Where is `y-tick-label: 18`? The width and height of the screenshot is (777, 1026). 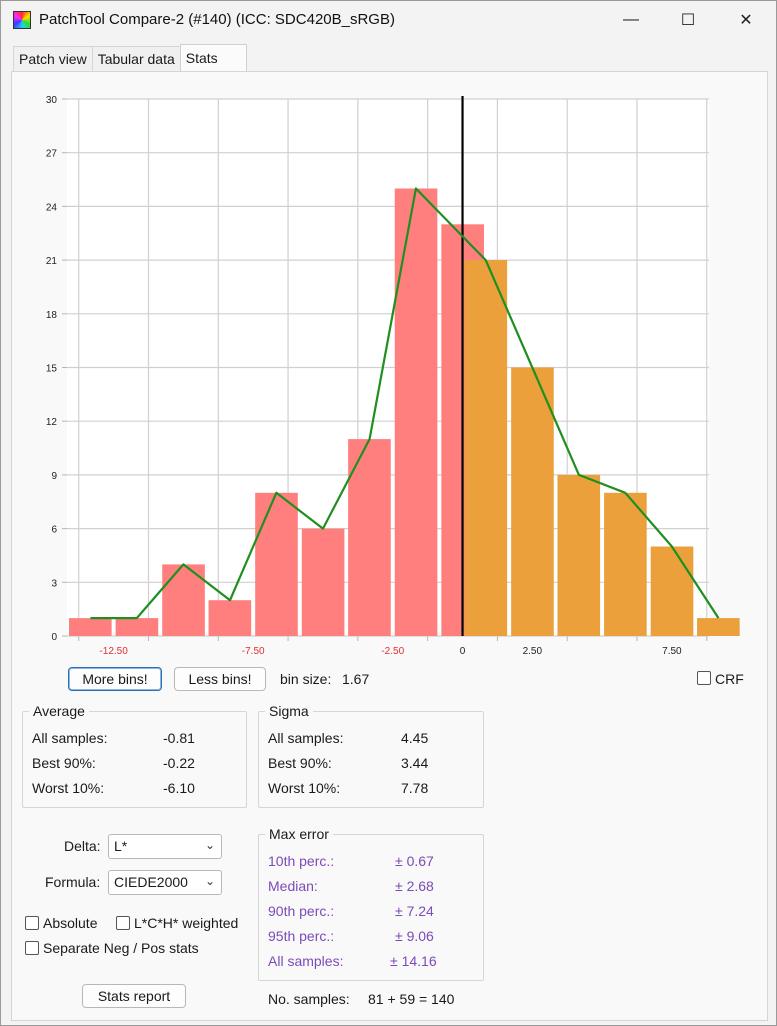
y-tick-label: 18 is located at coordinates (52, 315).